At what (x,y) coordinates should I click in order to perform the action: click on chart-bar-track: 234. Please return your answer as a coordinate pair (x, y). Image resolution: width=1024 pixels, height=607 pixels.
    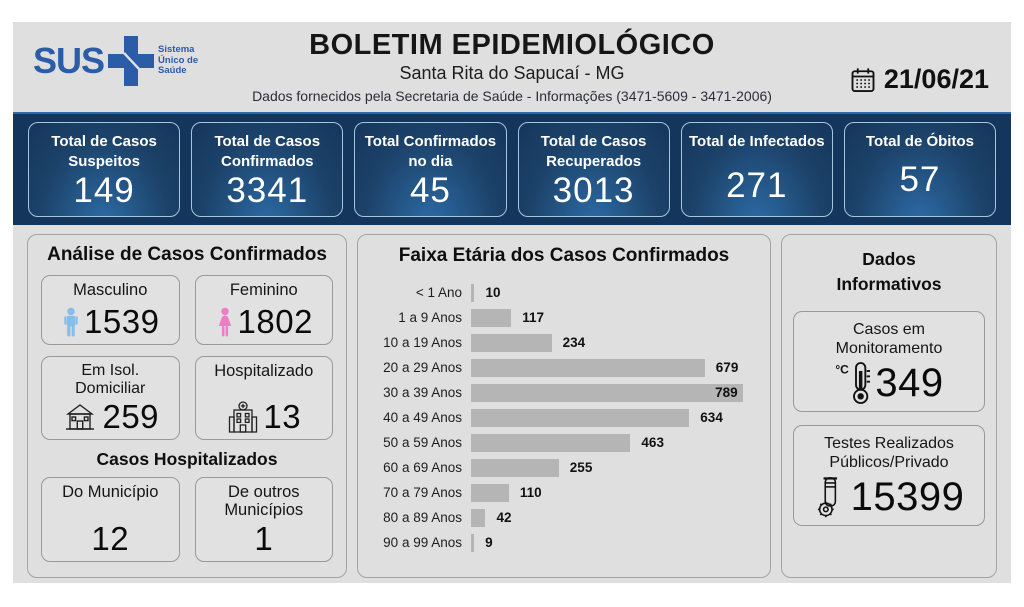
    Looking at the image, I should click on (612, 342).